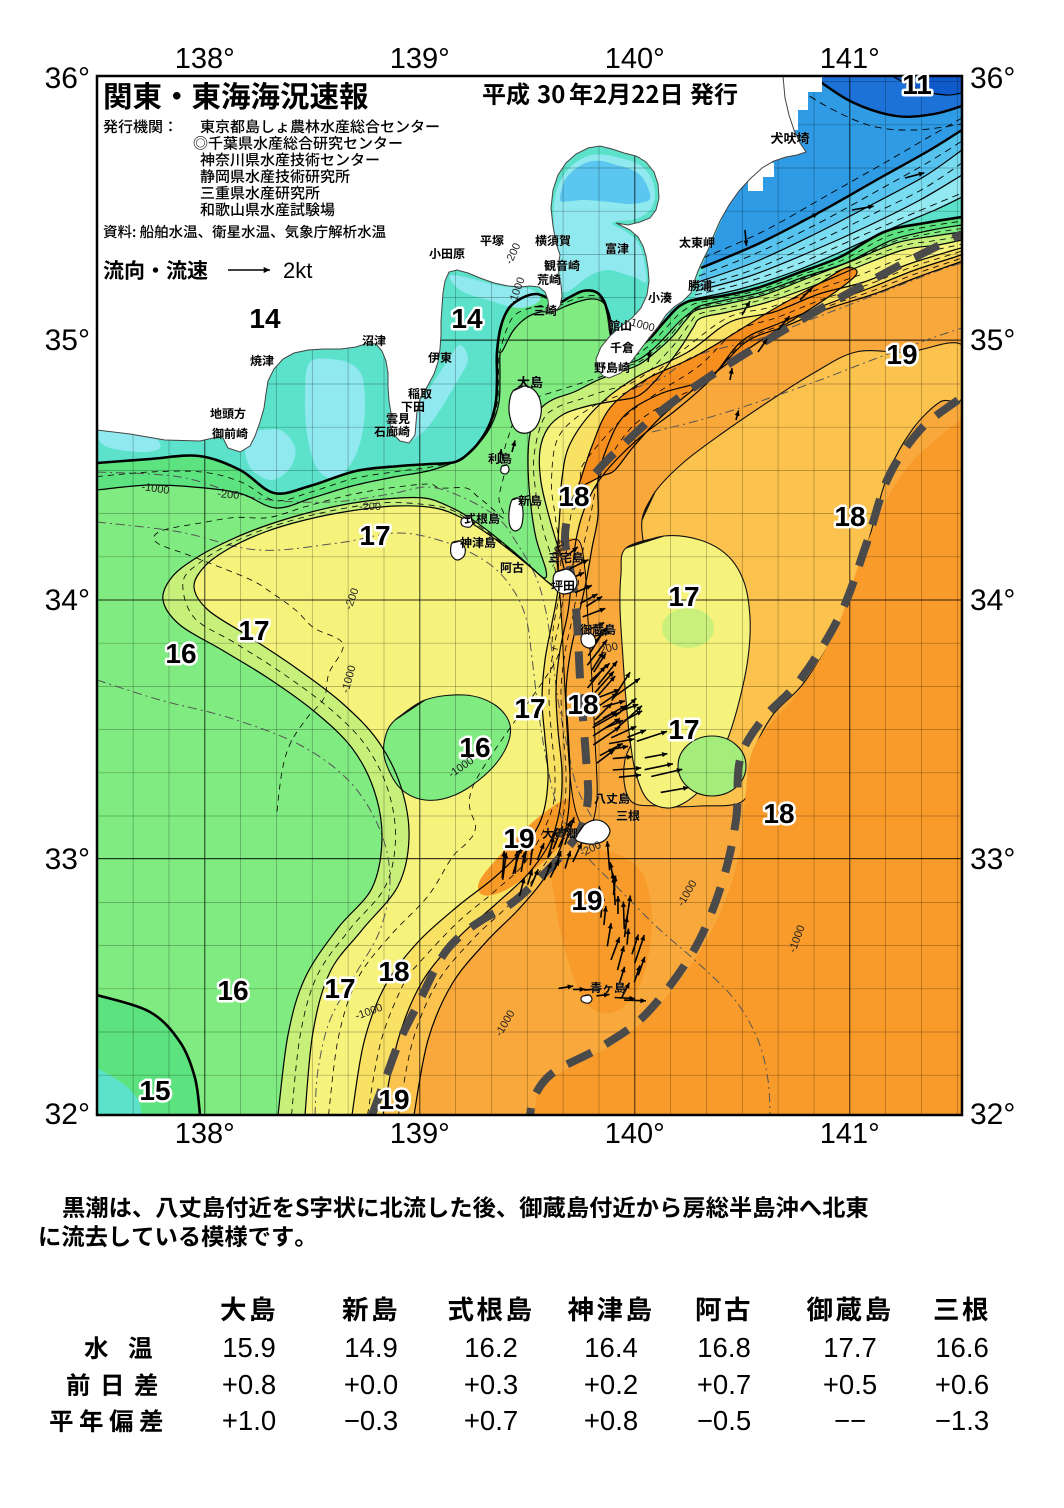  I want to click on svg-text: 16.4, so click(611, 1347).